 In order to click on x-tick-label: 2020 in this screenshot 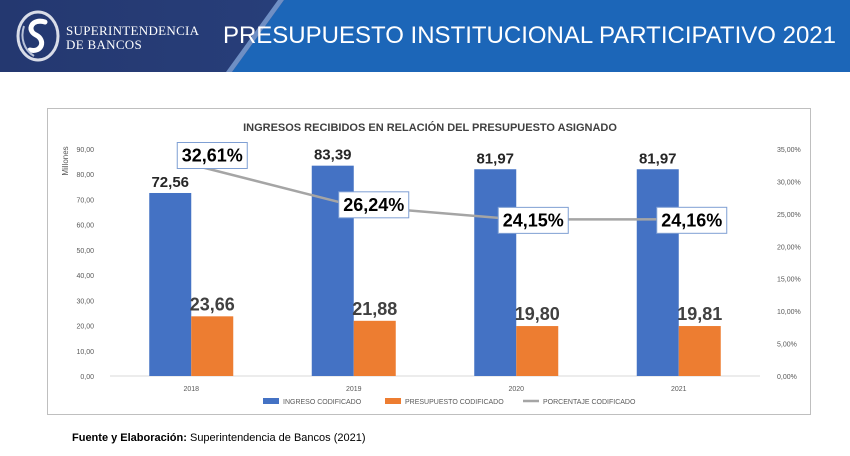, I will do `click(516, 389)`.